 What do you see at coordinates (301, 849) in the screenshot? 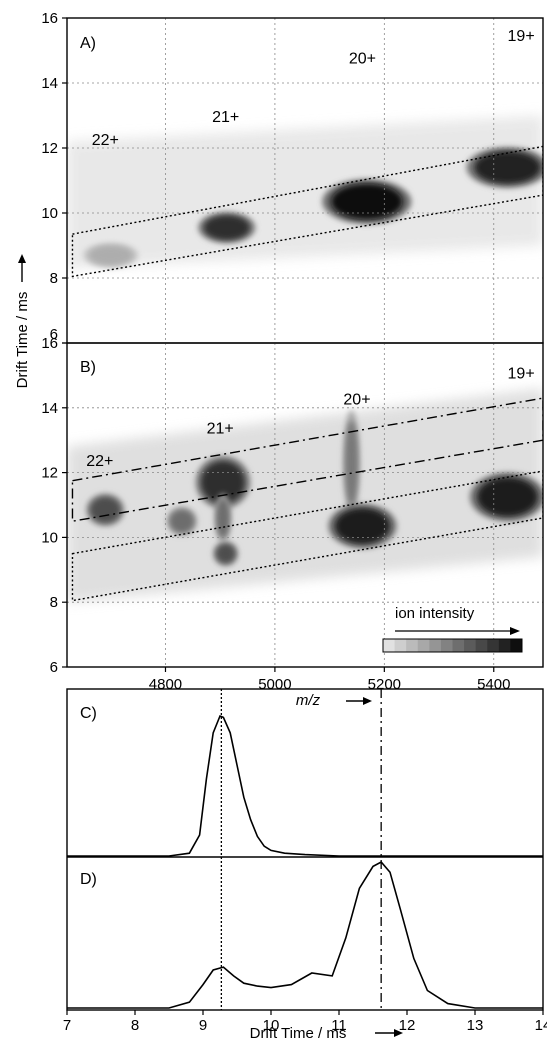
I see `reference-lines` at bounding box center [301, 849].